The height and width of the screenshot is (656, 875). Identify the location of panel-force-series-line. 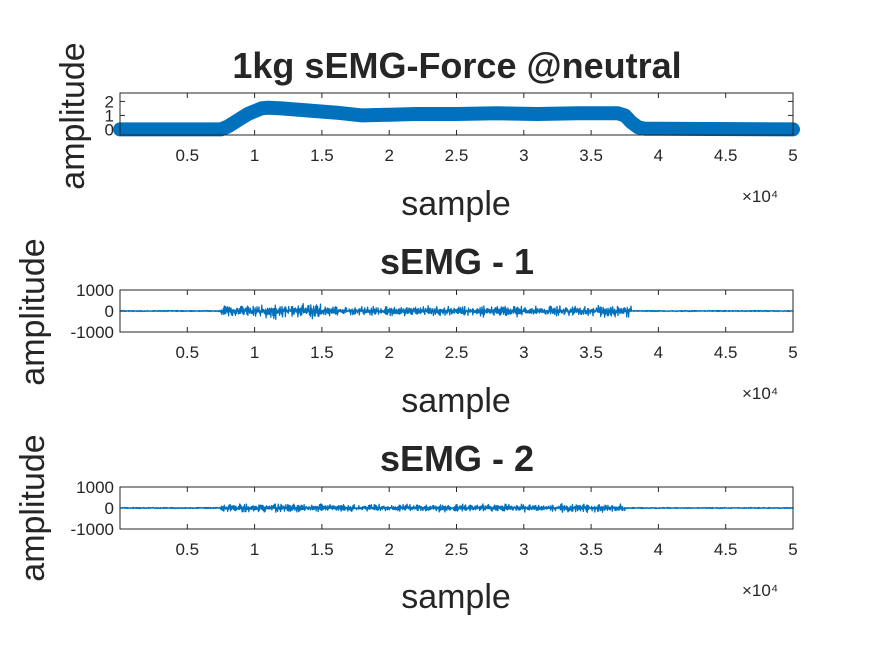
(456, 118).